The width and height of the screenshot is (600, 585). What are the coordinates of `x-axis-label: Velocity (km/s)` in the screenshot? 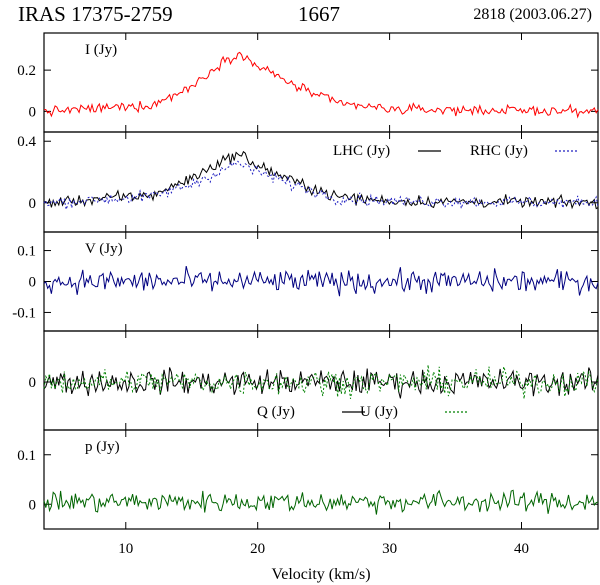 It's located at (320, 574).